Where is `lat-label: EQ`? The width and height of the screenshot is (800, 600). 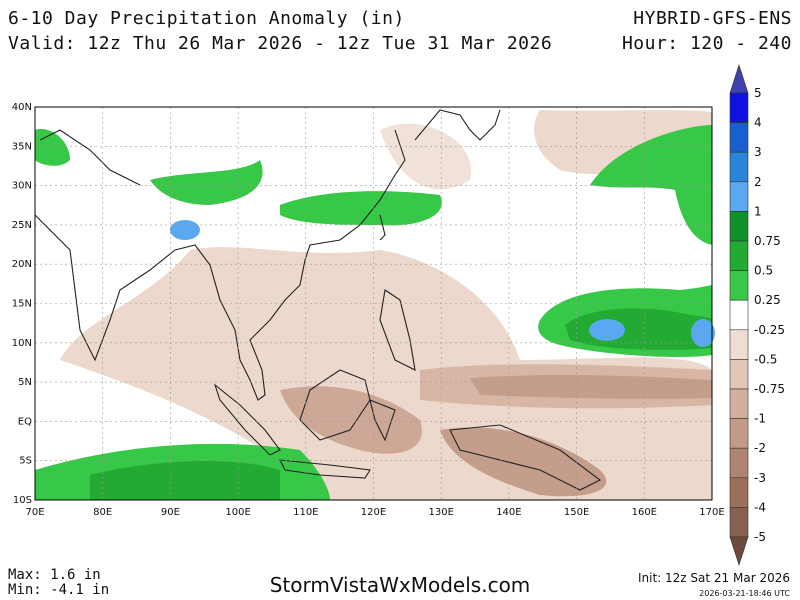
lat-label: EQ is located at coordinates (25, 421).